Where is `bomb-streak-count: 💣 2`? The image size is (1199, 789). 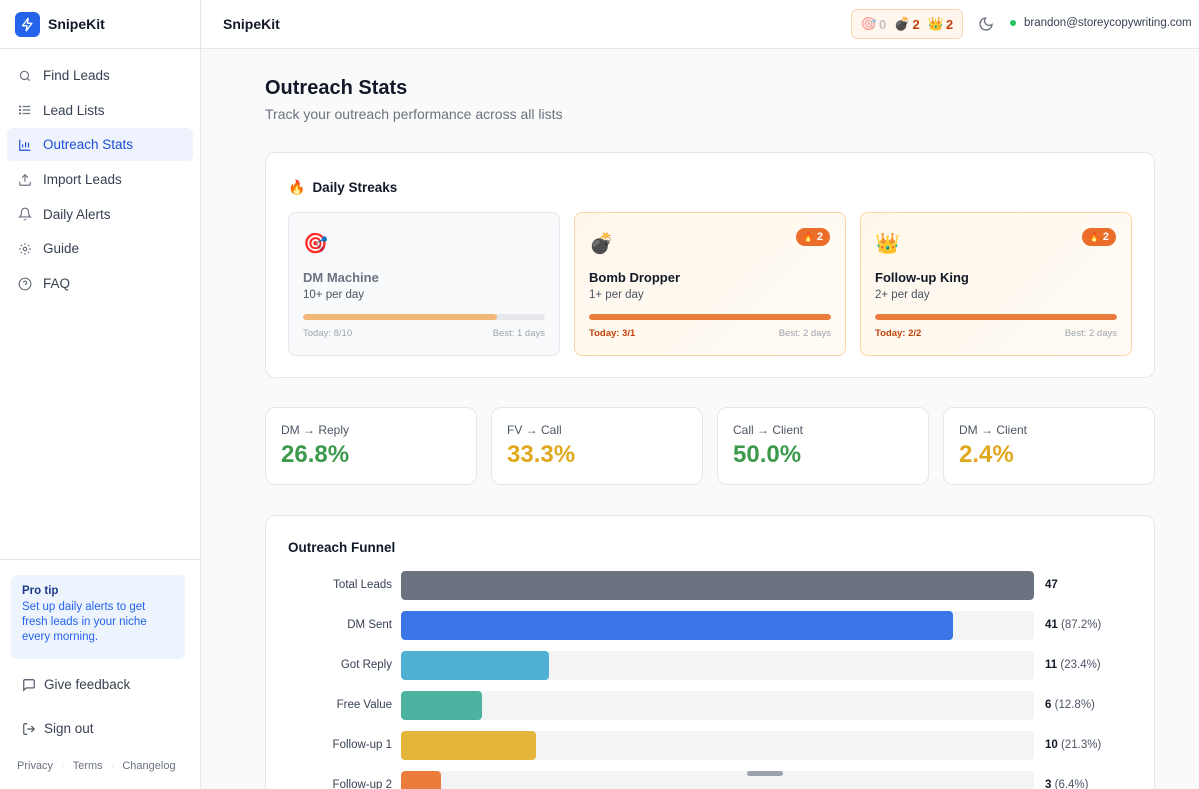
bomb-streak-count: 💣 2 is located at coordinates (907, 24).